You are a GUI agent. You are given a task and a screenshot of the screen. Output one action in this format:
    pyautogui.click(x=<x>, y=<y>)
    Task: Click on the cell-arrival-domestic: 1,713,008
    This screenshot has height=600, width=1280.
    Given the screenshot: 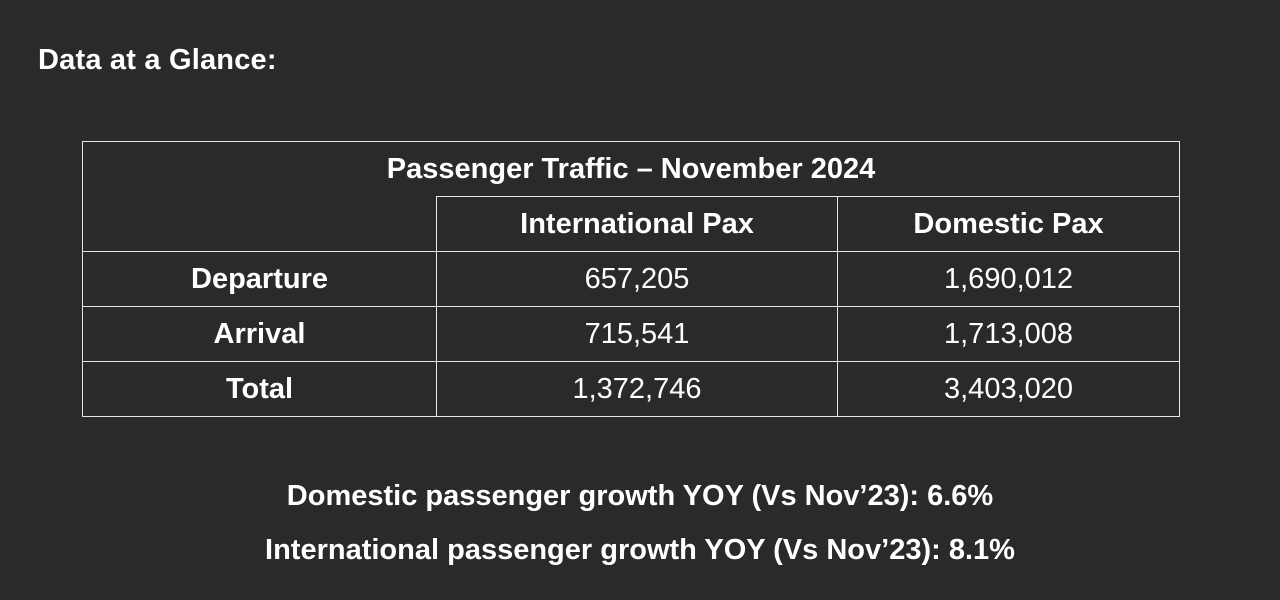 What is the action you would take?
    pyautogui.click(x=1008, y=334)
    